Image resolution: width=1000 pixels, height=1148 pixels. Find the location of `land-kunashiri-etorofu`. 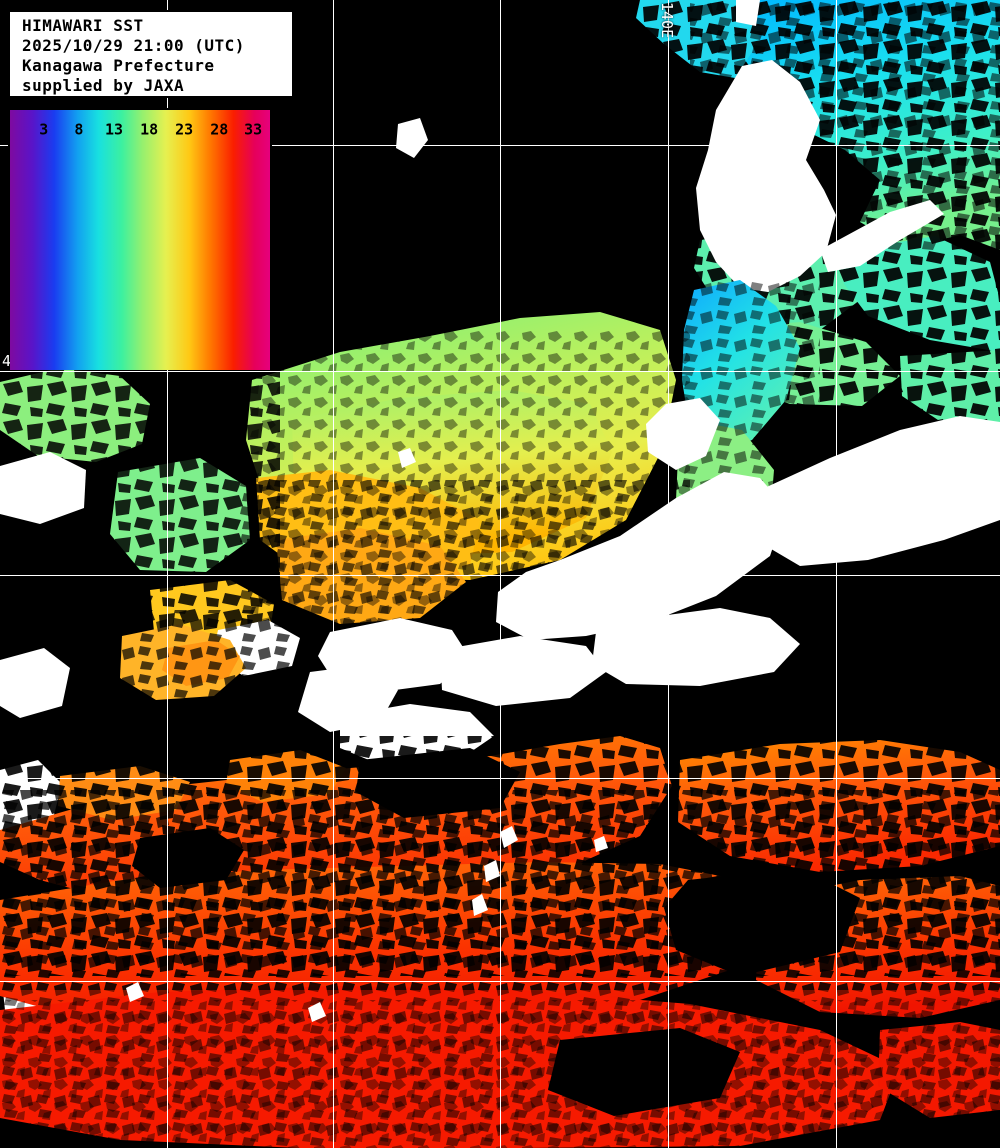

land-kunashiri-etorofu is located at coordinates (882, 236).